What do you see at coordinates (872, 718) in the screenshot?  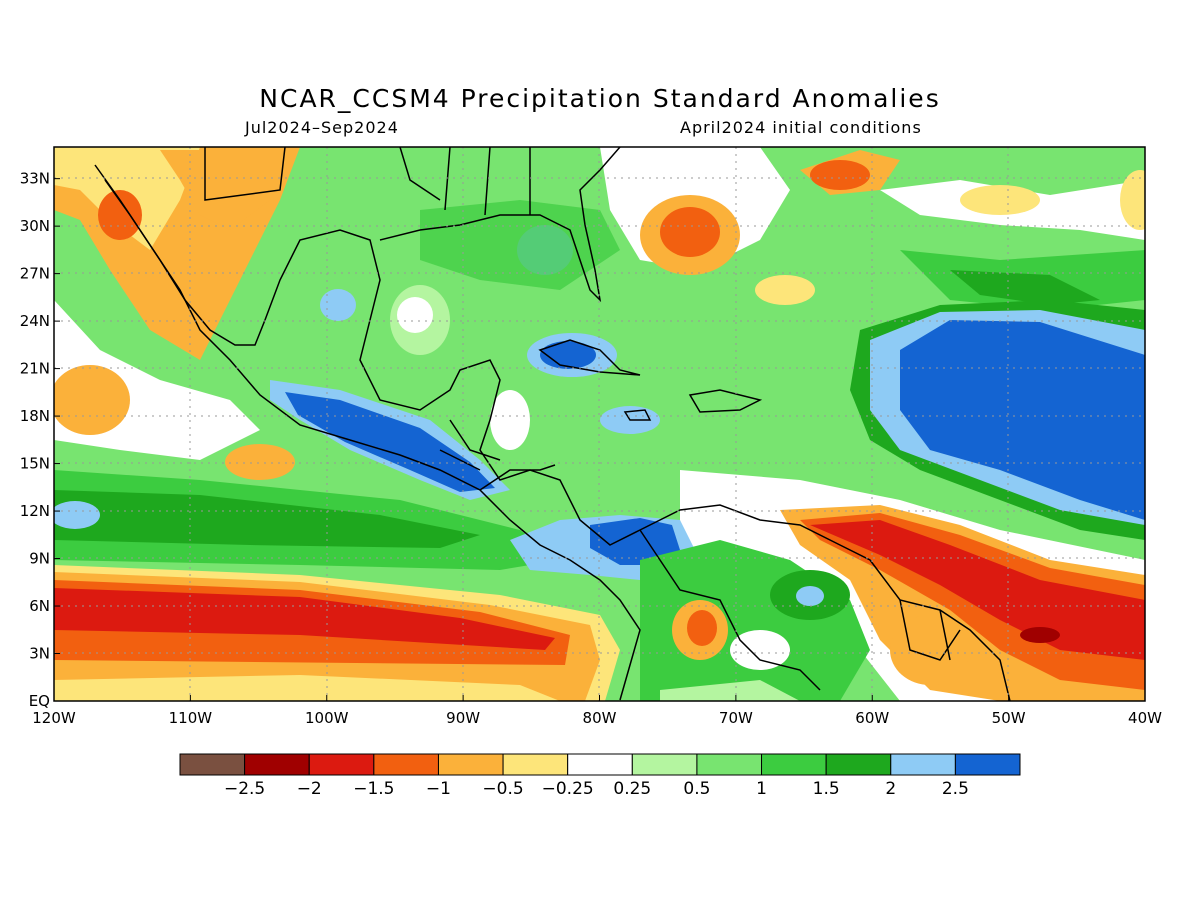 I see `lon-label: 60W` at bounding box center [872, 718].